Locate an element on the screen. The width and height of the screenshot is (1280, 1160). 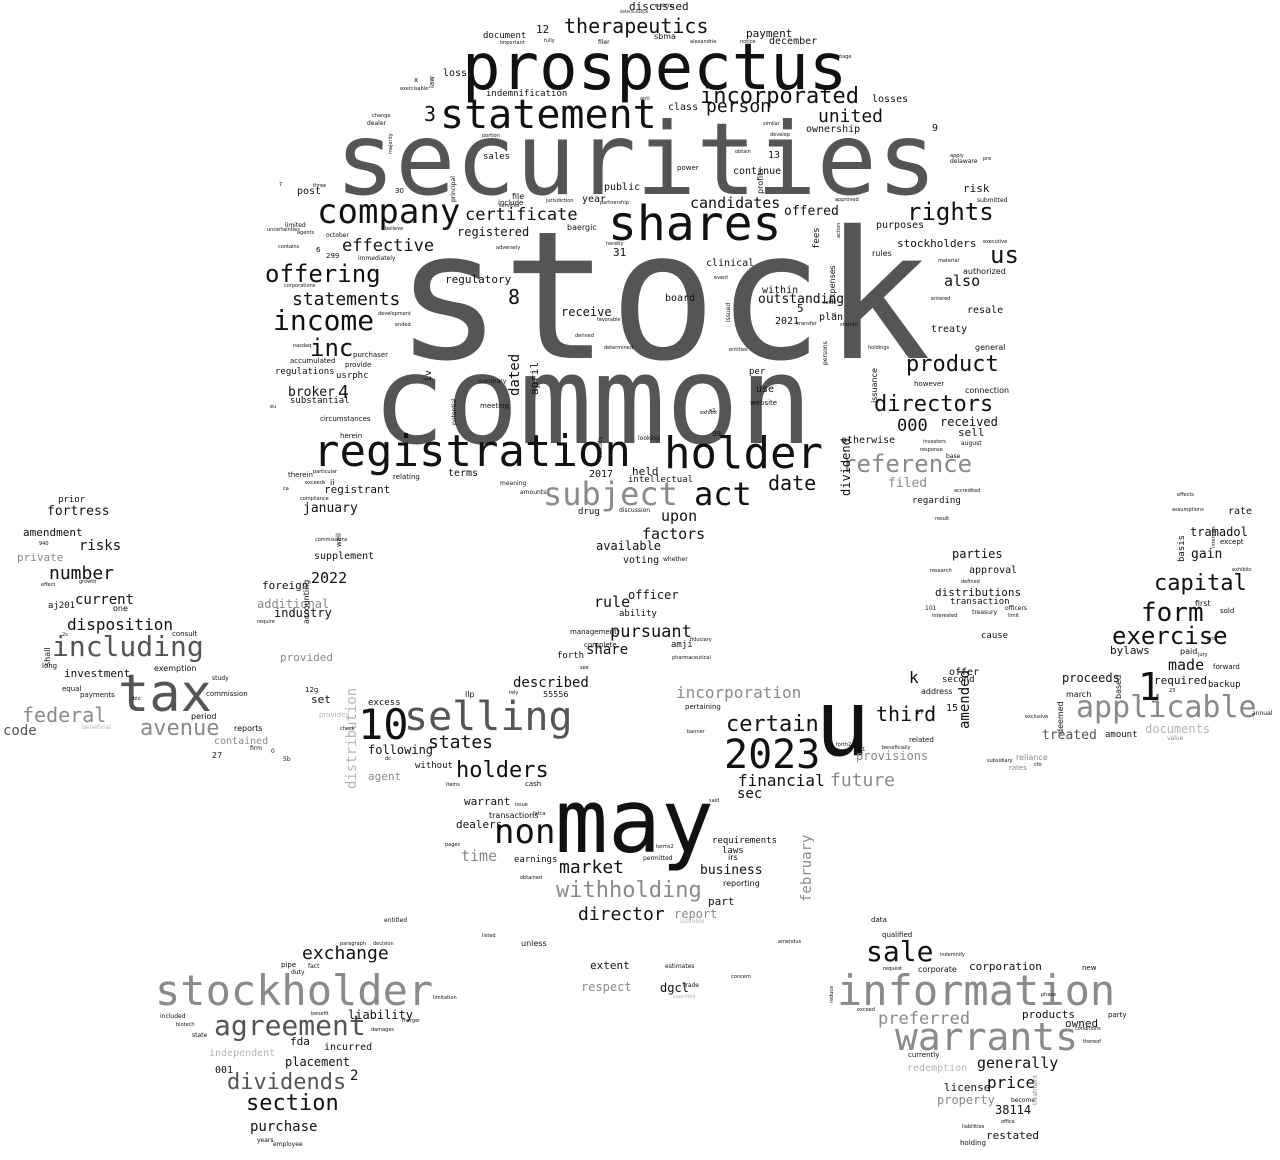
word: sales is located at coordinates (497, 157).